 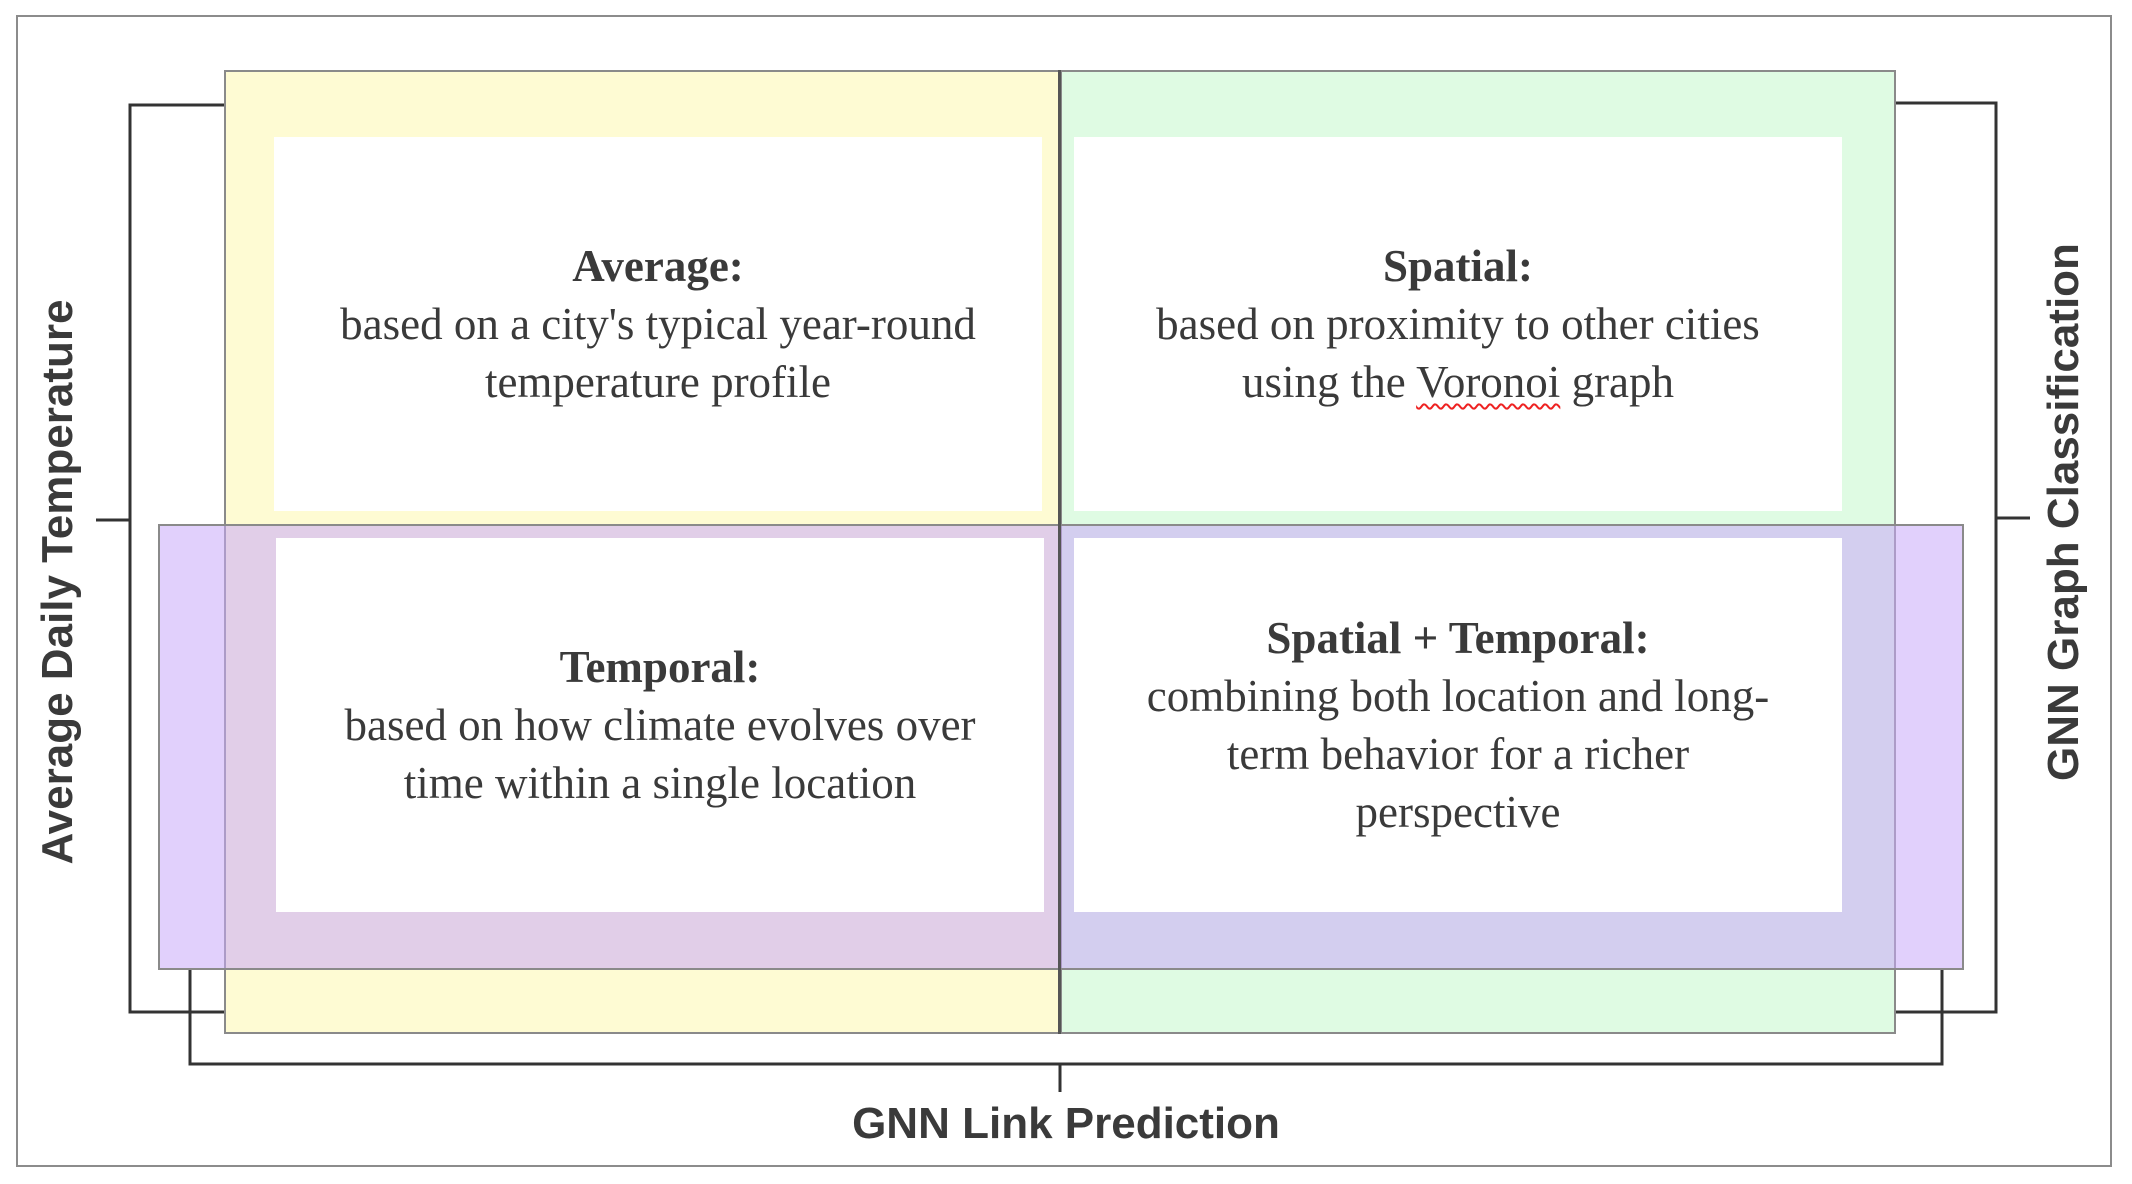 What do you see at coordinates (1458, 266) in the screenshot?
I see `quadrant-spatial-title: Spatial:` at bounding box center [1458, 266].